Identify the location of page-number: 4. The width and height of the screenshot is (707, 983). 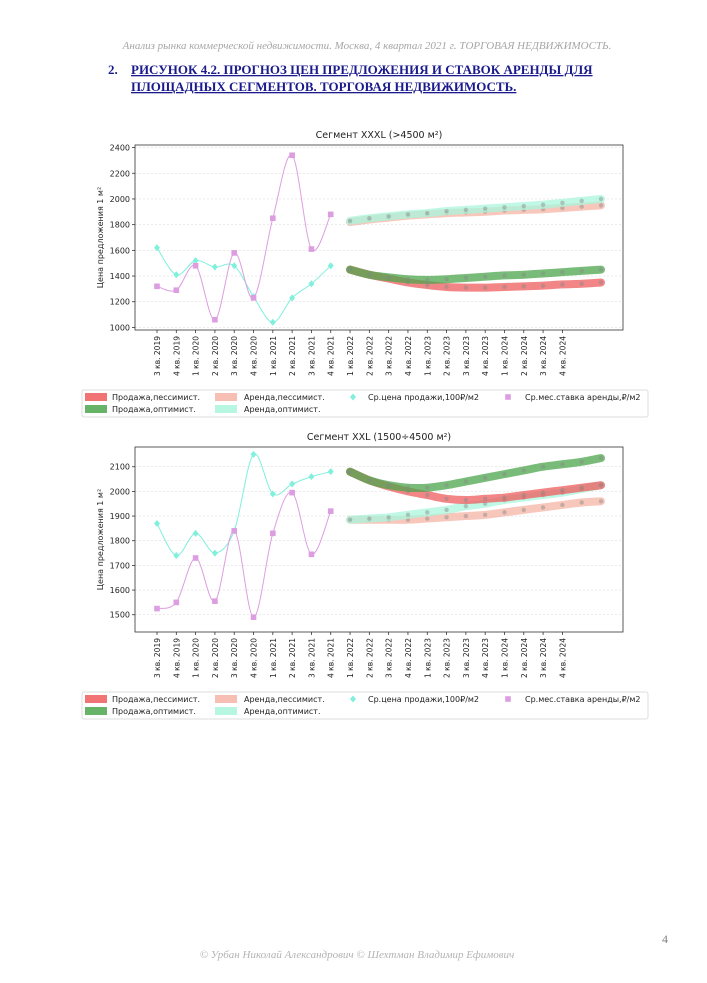
(665, 939).